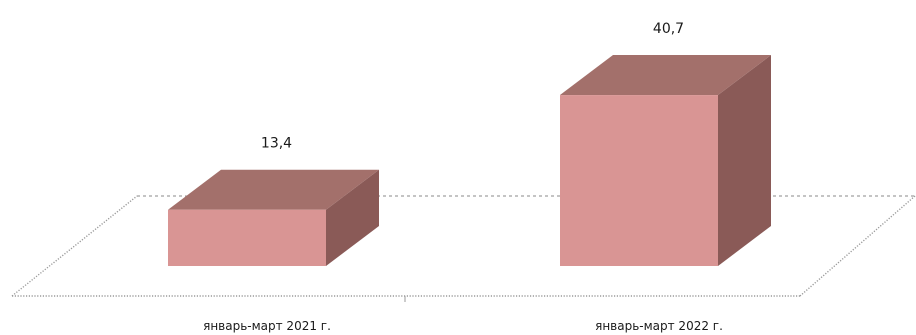  What do you see at coordinates (74, 246) in the screenshot?
I see `floor-left-edge` at bounding box center [74, 246].